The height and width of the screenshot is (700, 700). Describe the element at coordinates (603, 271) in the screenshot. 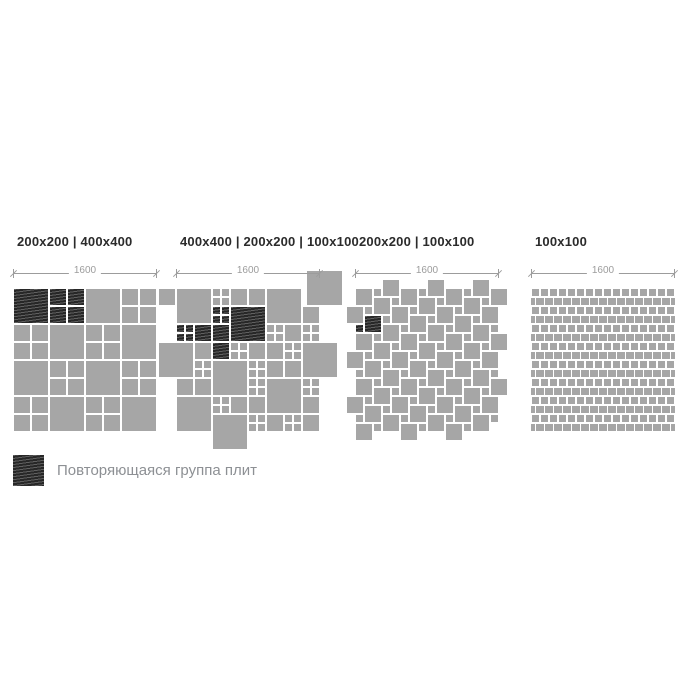

I see `dimension-line: 1600` at that location.